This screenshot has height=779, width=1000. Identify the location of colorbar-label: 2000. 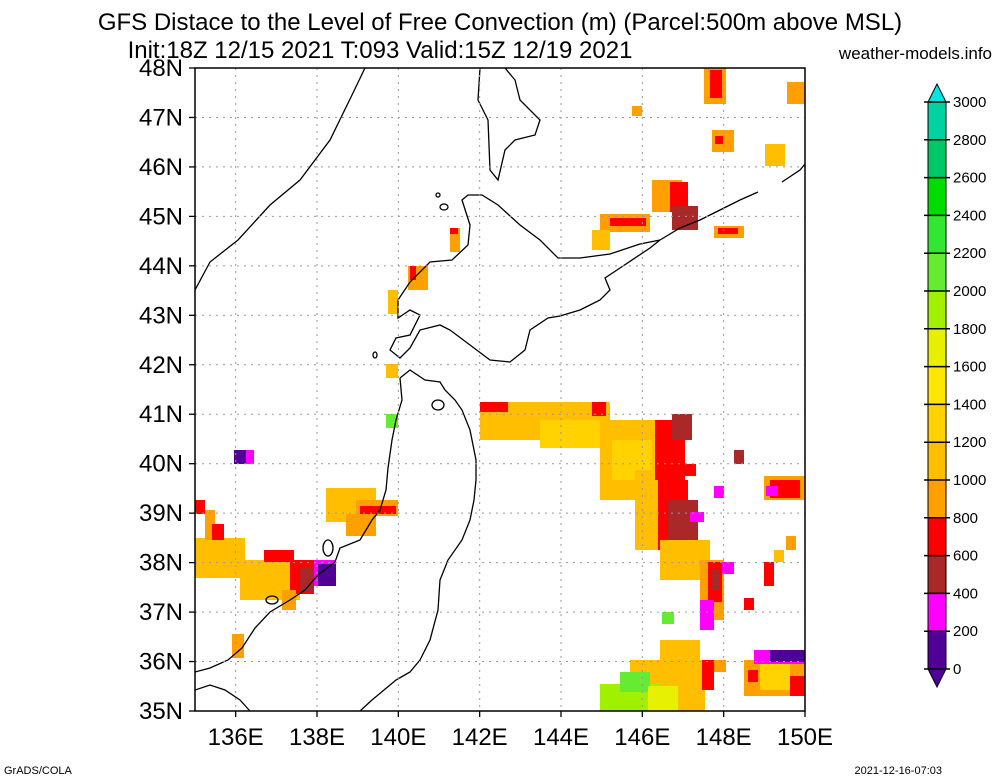
(969, 291).